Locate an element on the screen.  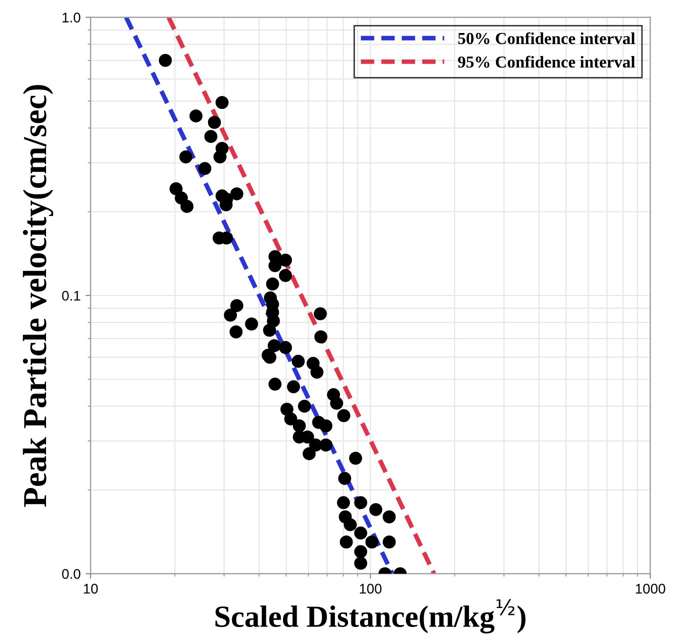
x-tick-label: 1000 is located at coordinates (651, 589).